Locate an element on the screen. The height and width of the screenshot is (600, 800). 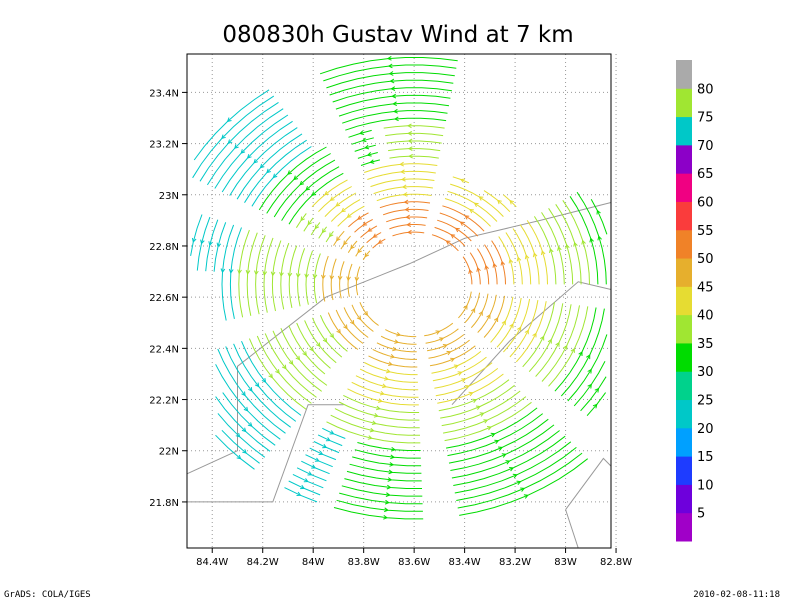
y-tick-label: 22.4N is located at coordinates (164, 349).